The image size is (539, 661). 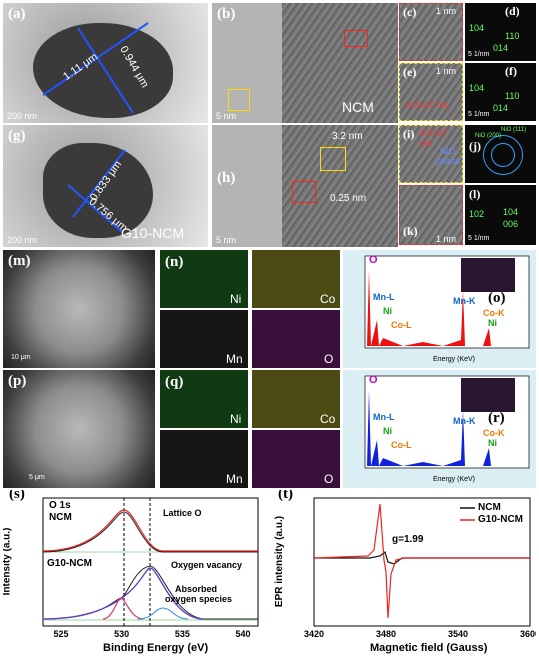 What do you see at coordinates (384, 297) in the screenshot?
I see `peak-label: Mn-L` at bounding box center [384, 297].